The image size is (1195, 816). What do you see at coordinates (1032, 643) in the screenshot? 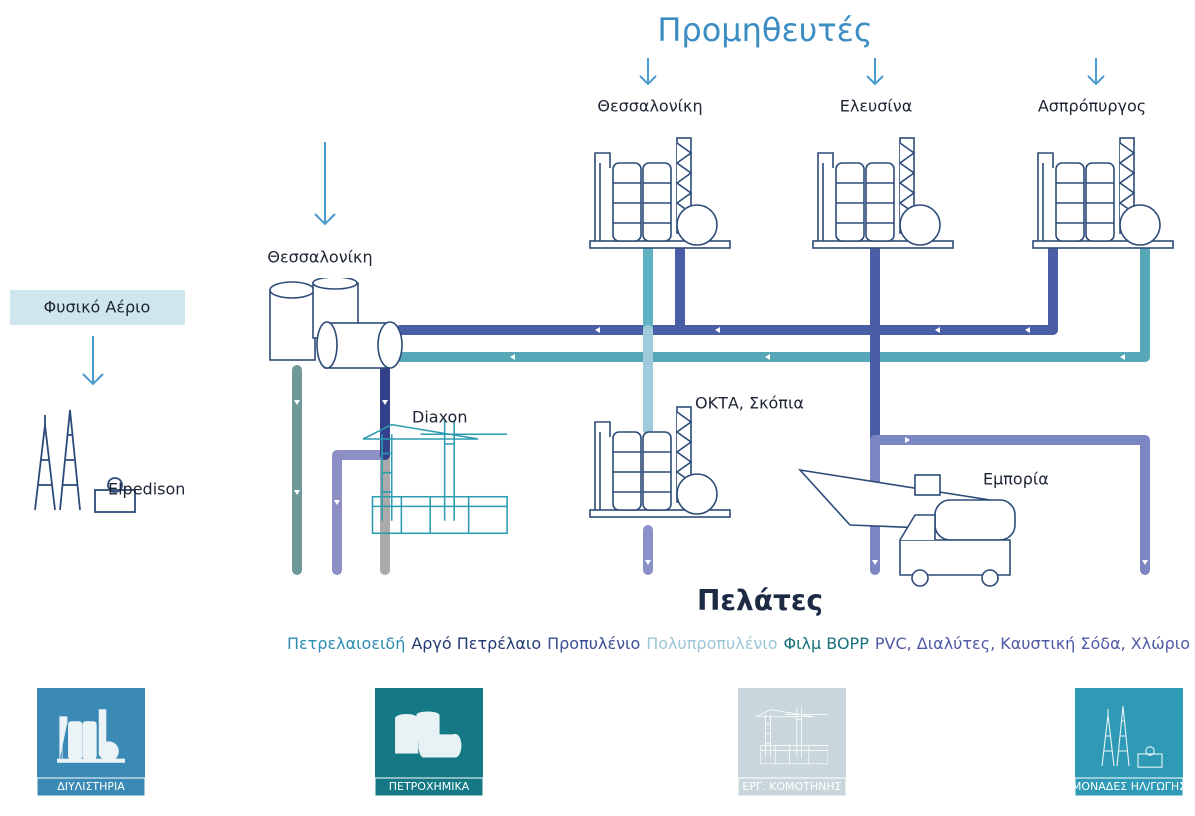
I see `product: PVC, Διαλύτες, Καυστική Σόδα, Χλώριο` at bounding box center [1032, 643].